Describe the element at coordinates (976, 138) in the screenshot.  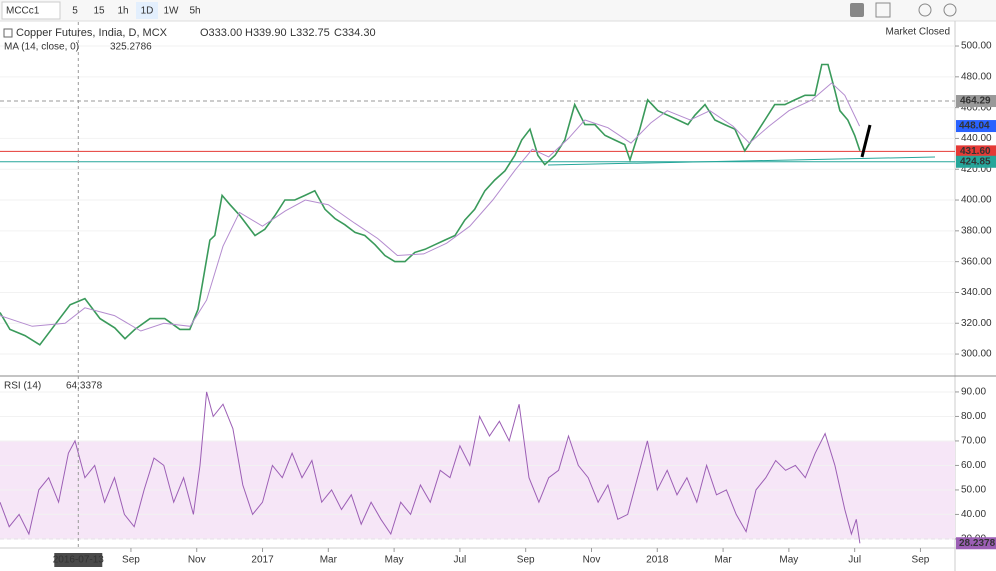
I see `y-tick-label: 440.00` at that location.